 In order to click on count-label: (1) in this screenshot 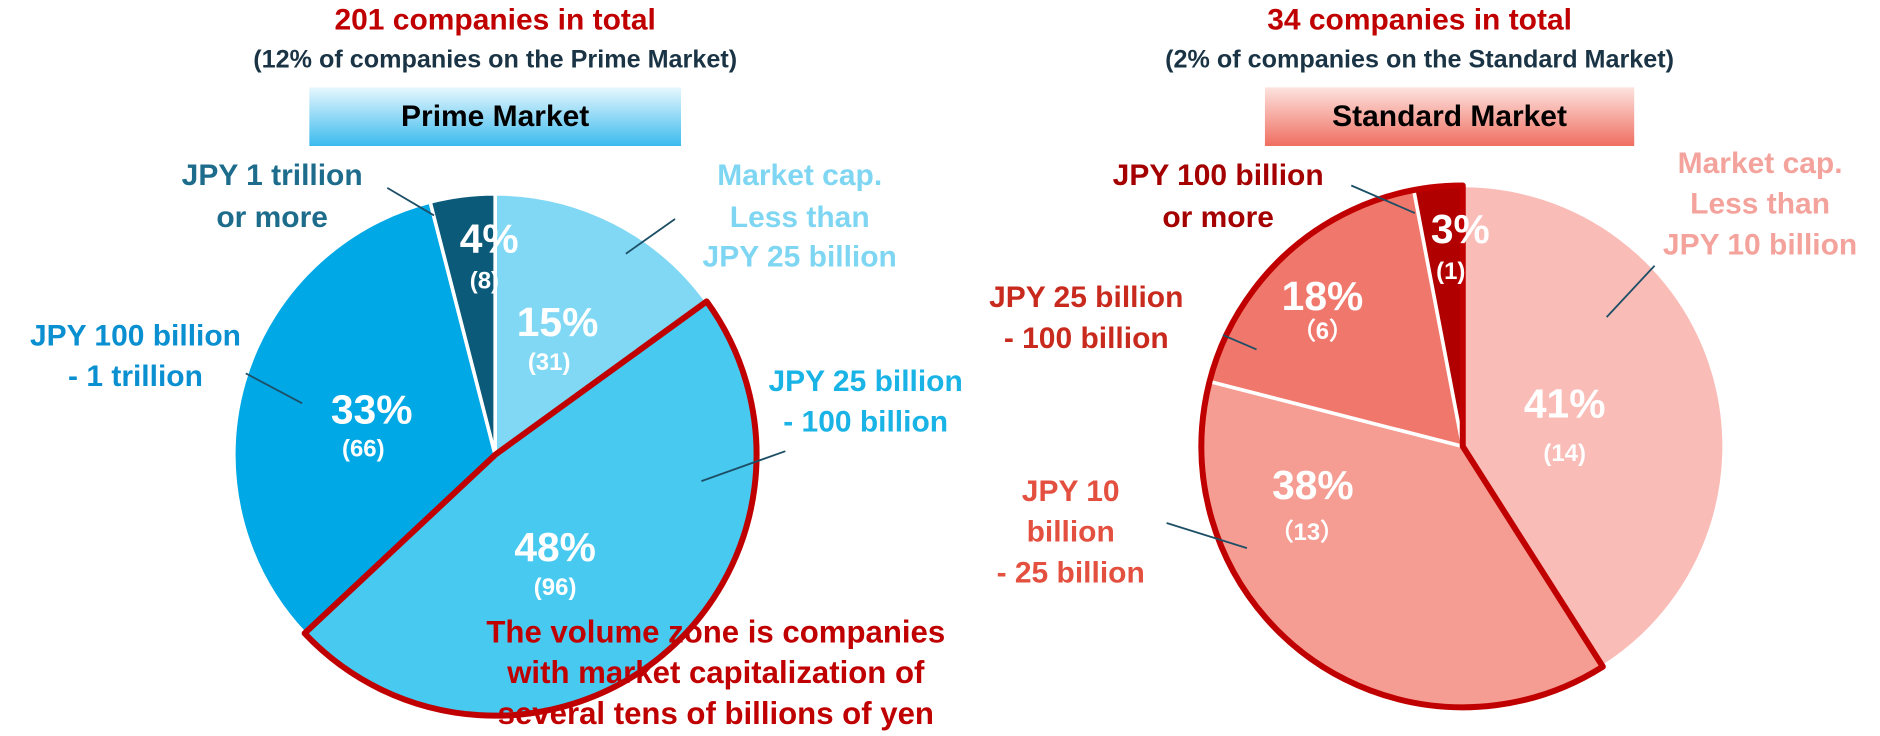, I will do `click(1450, 271)`.